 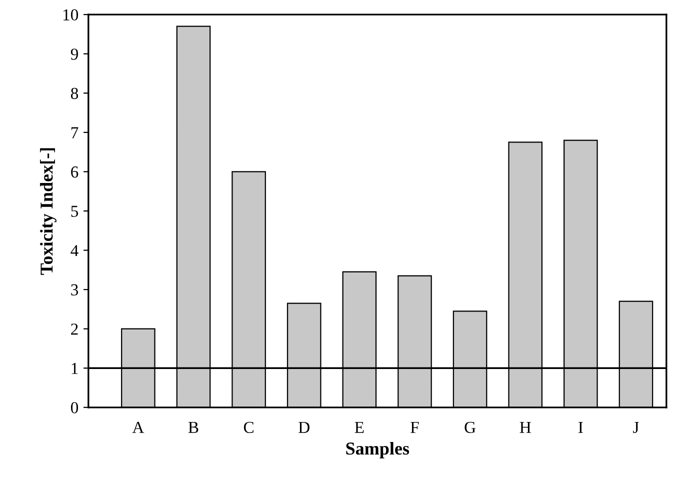 What do you see at coordinates (193, 427) in the screenshot?
I see `x-tick-label: B` at bounding box center [193, 427].